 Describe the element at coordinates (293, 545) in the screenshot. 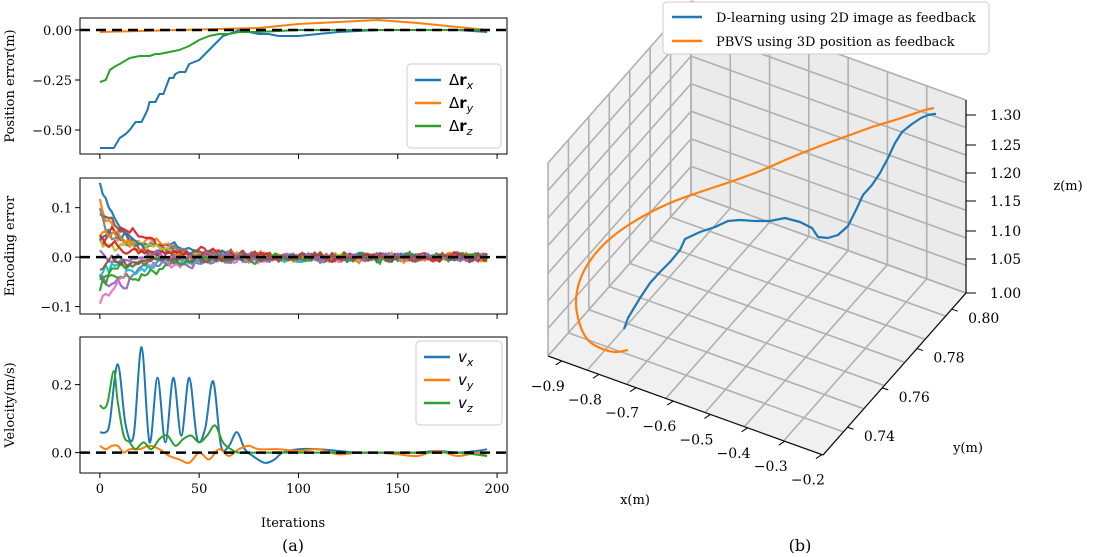

I see `panel-a-label: (a)` at that location.